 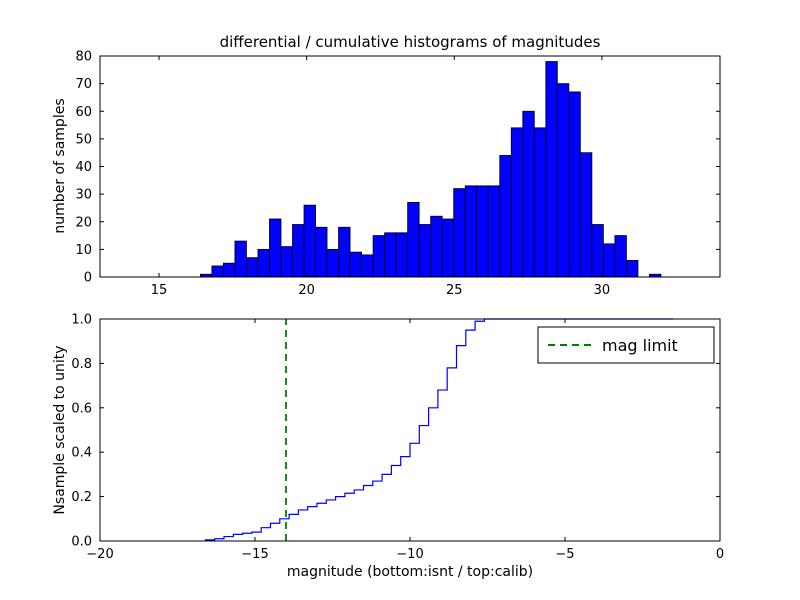 I want to click on legend: mag limit, so click(x=626, y=345).